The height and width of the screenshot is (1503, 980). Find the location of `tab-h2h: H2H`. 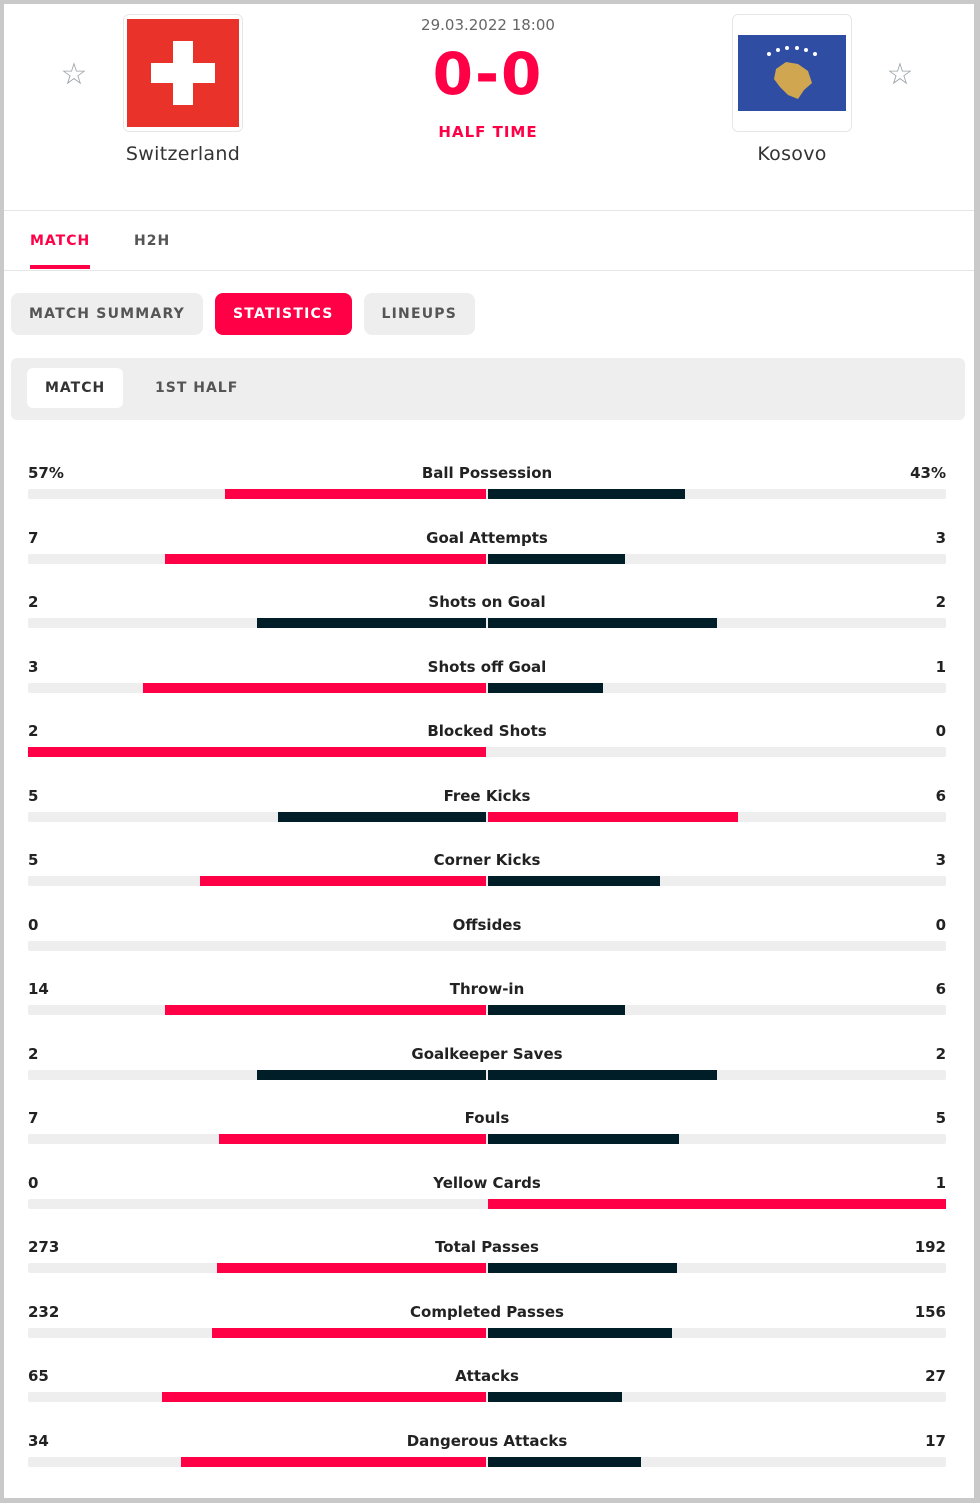

tab-h2h: H2H is located at coordinates (152, 241).